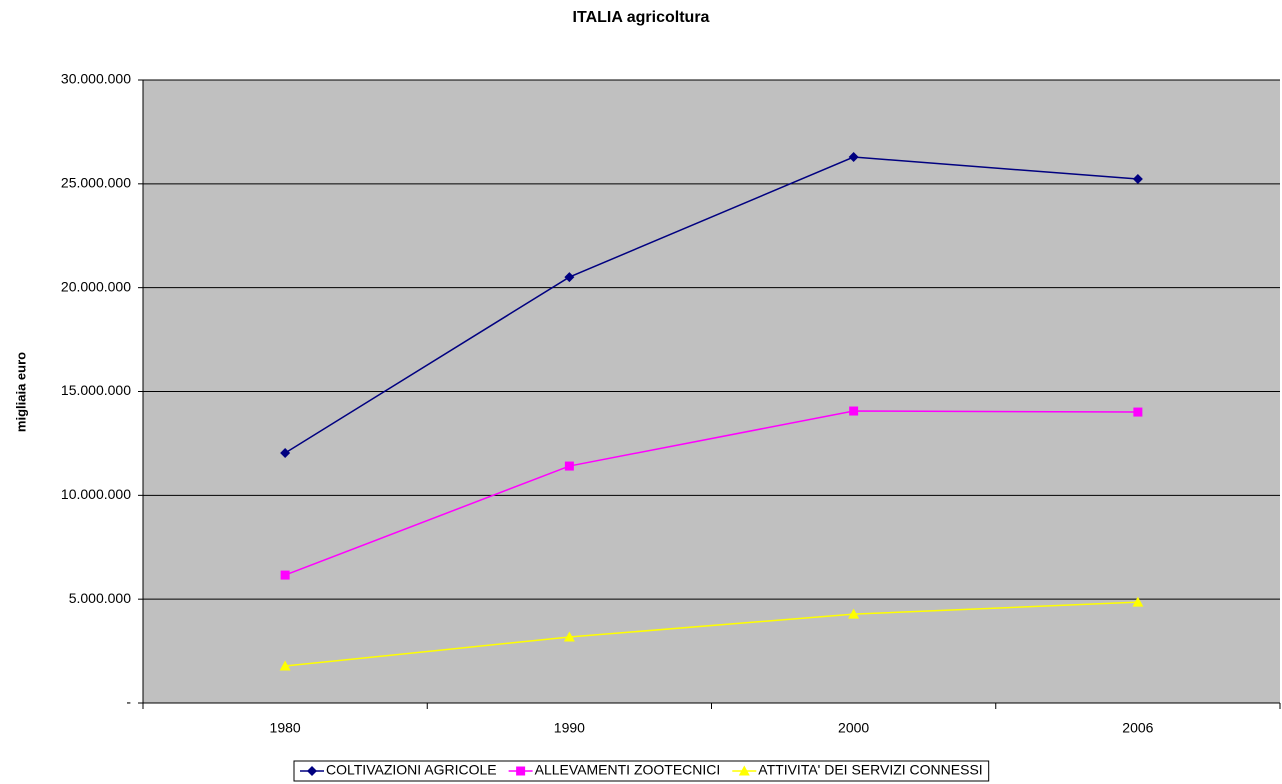  I want to click on y-tick-label: 20.000.000, so click(96, 286).